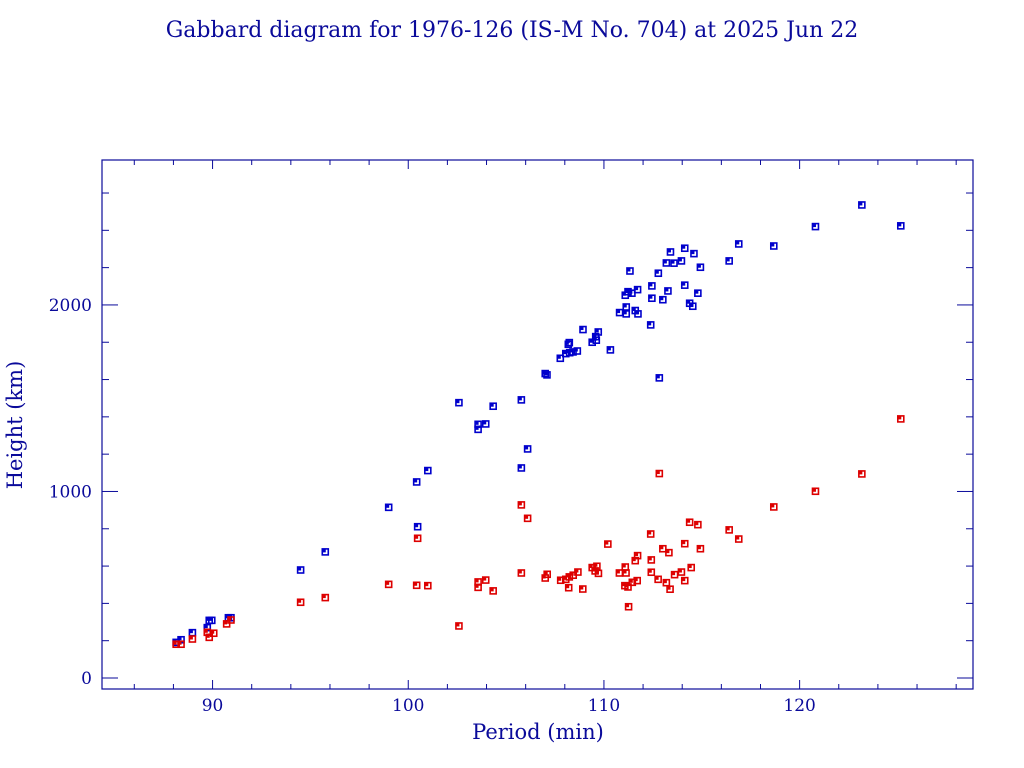  I want to click on y-tick-label: 1000, so click(70, 492).